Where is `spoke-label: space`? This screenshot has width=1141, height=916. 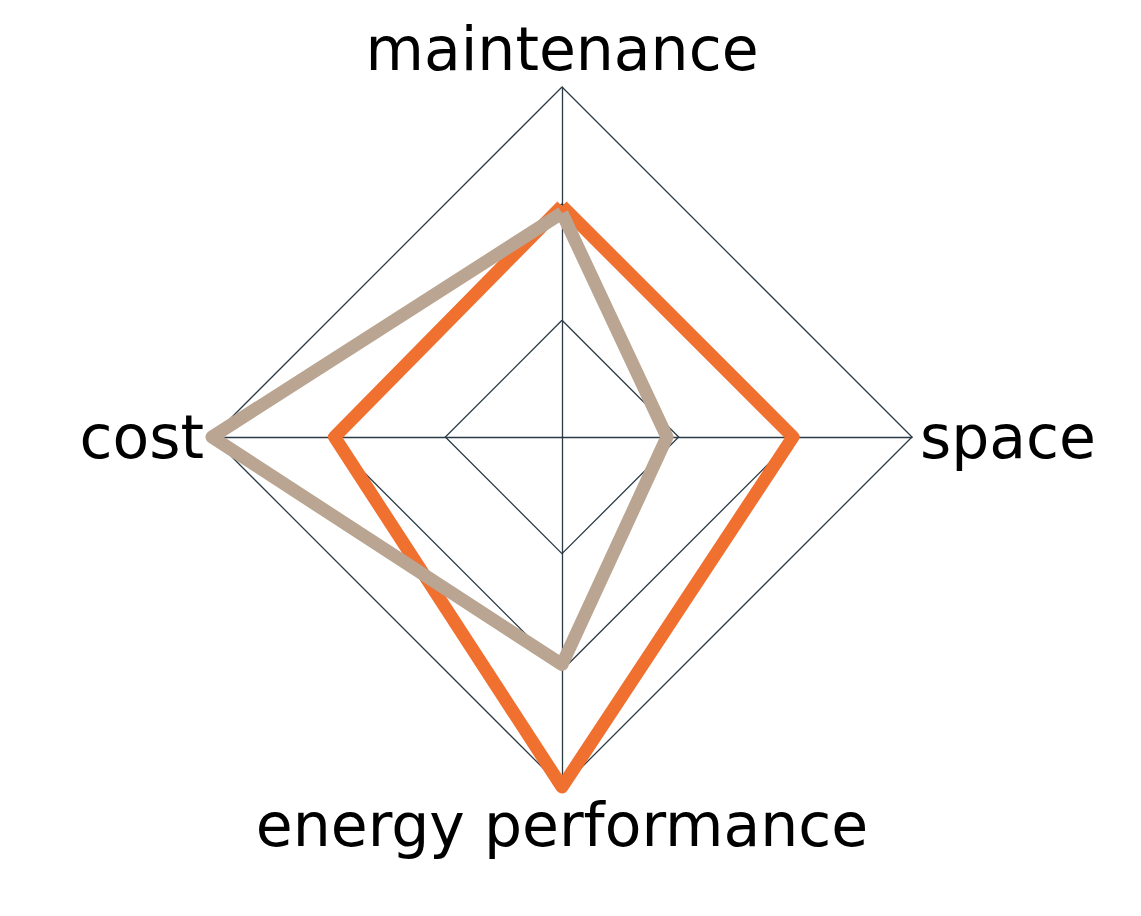
spoke-label: space is located at coordinates (1008, 437).